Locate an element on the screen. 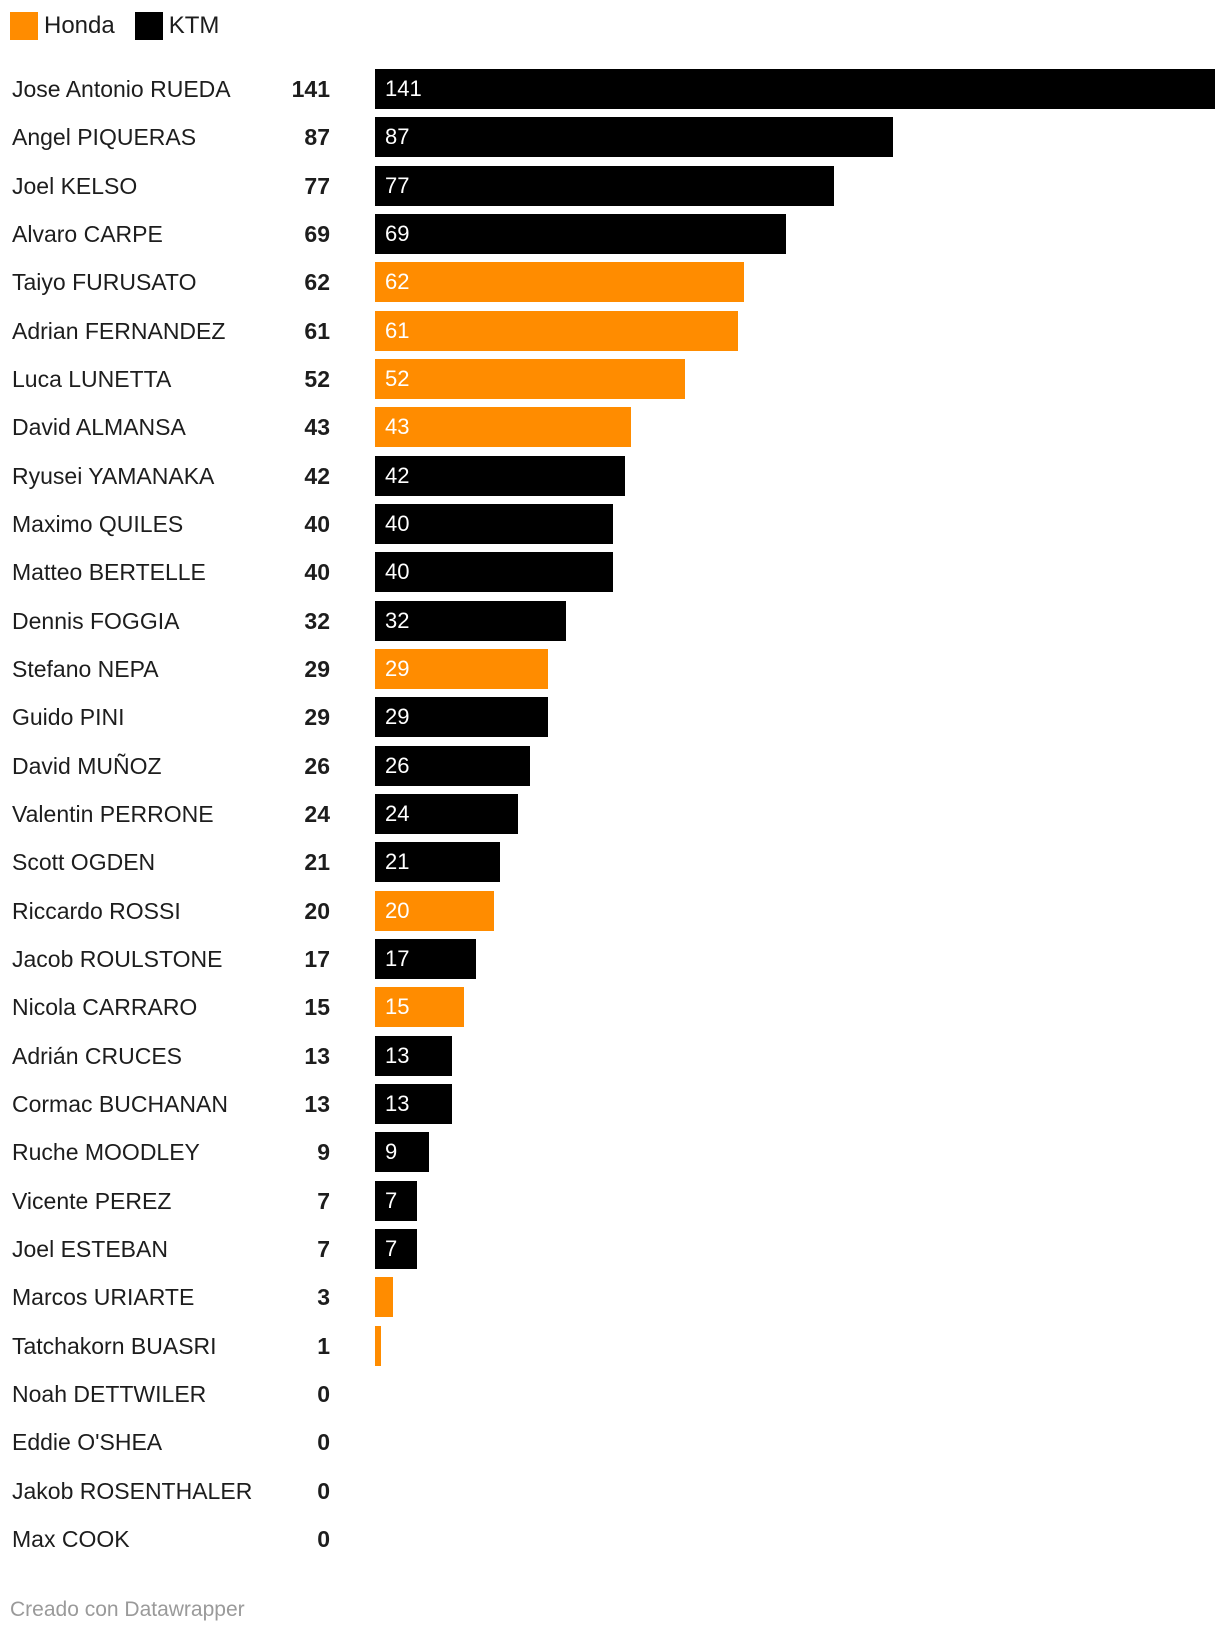  bar-row: Matteo BERTELLE 40 40 is located at coordinates (610, 572).